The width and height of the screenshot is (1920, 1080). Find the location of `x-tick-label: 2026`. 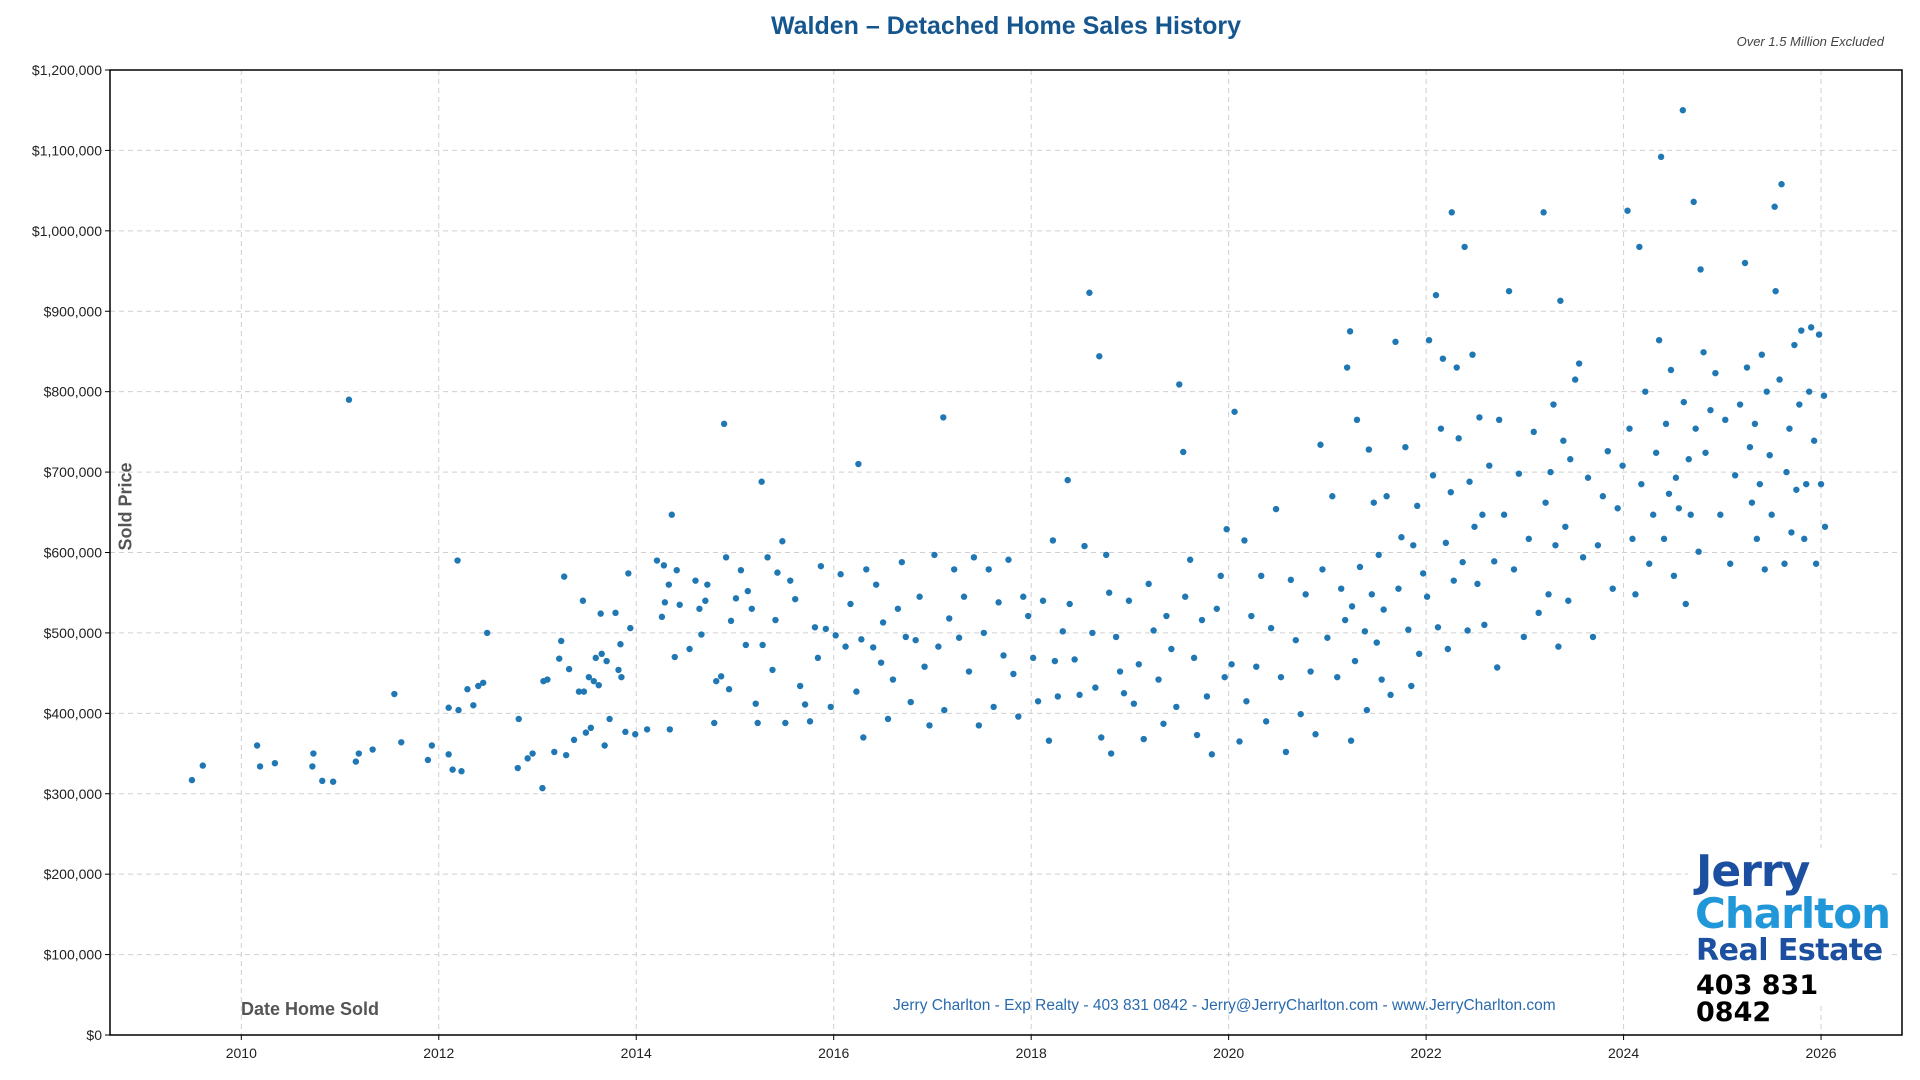

x-tick-label: 2026 is located at coordinates (1820, 1053).